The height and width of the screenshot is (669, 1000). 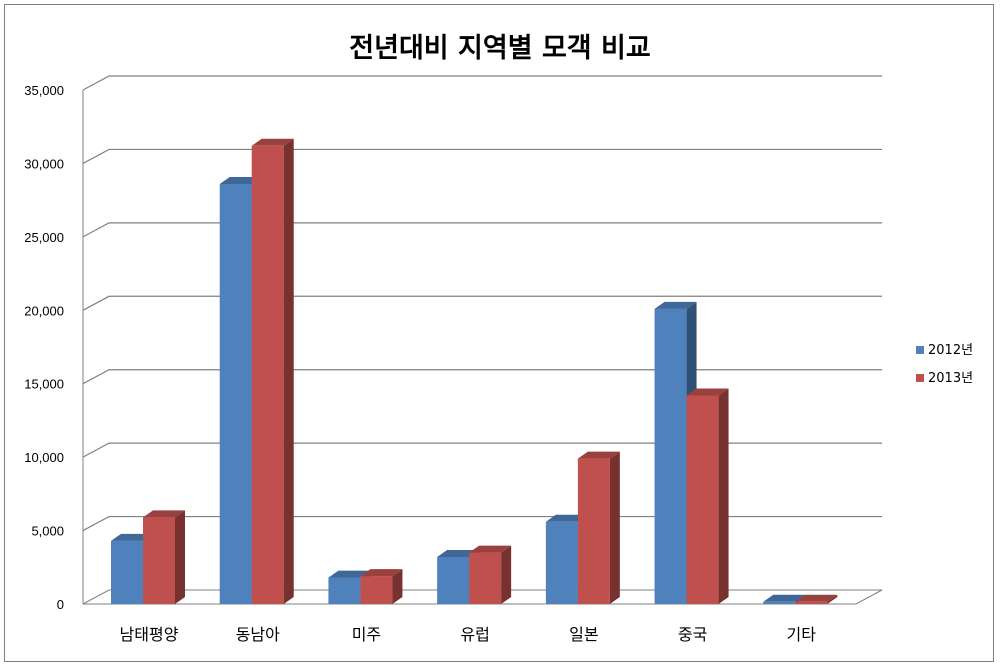 What do you see at coordinates (583, 634) in the screenshot?
I see `x-category-label: 일본` at bounding box center [583, 634].